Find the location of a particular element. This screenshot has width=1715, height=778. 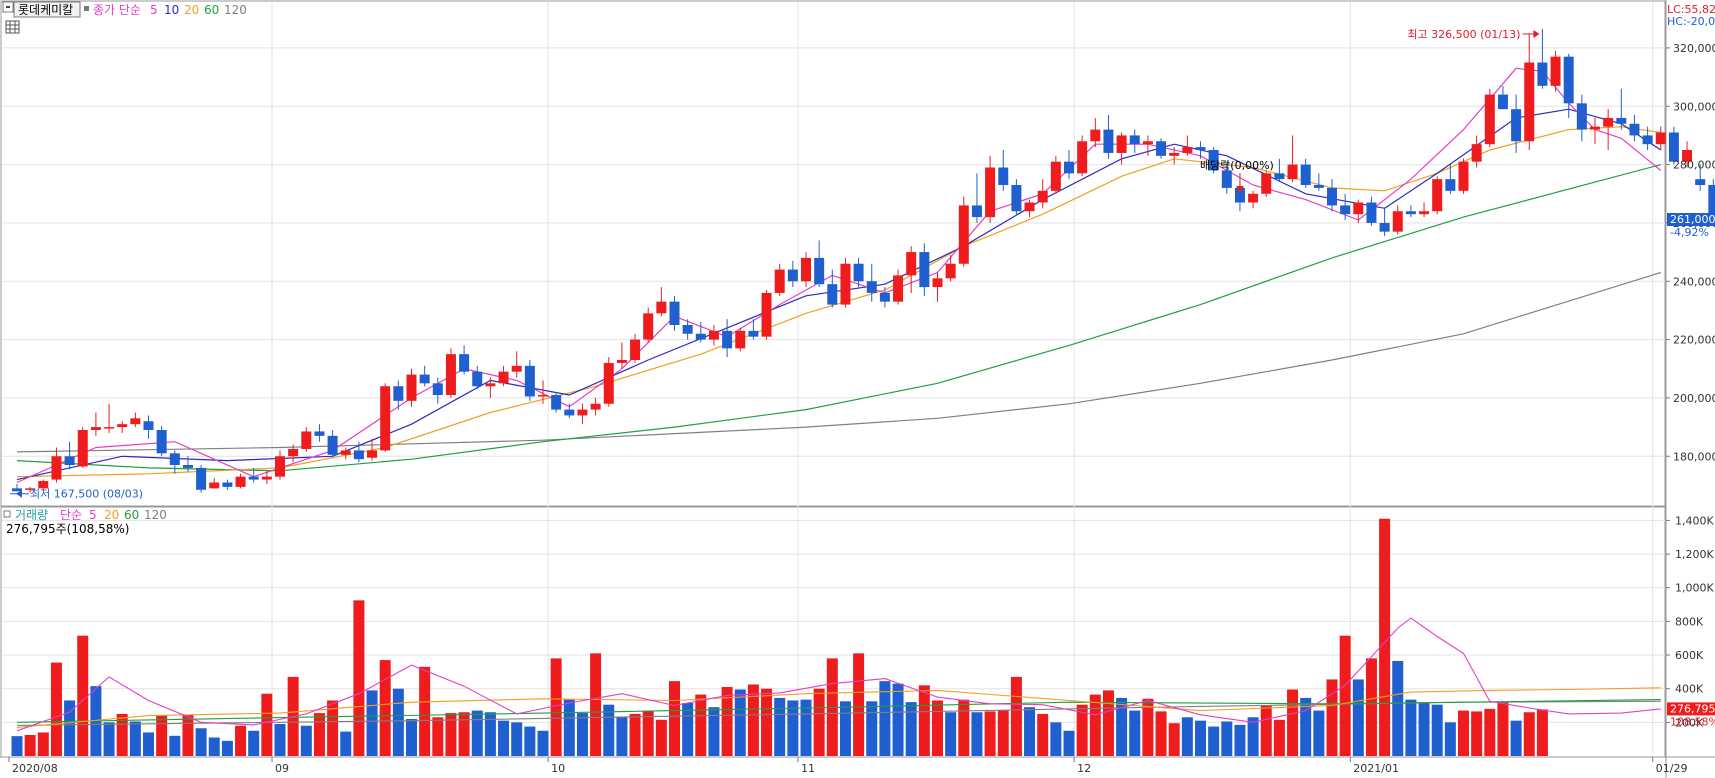

symbol-name: 롯데케미칼 is located at coordinates (45, 10).